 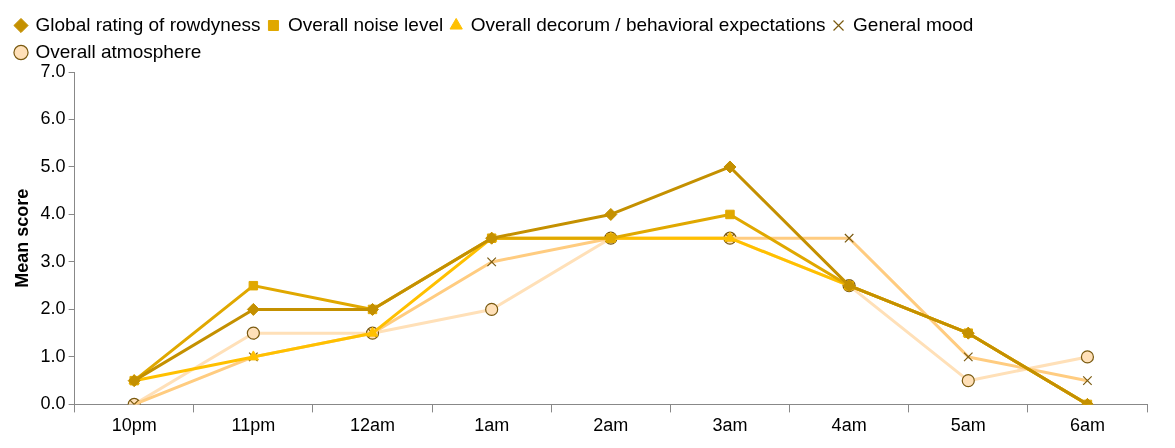 What do you see at coordinates (1087, 425) in the screenshot?
I see `x-tick-label: 6am` at bounding box center [1087, 425].